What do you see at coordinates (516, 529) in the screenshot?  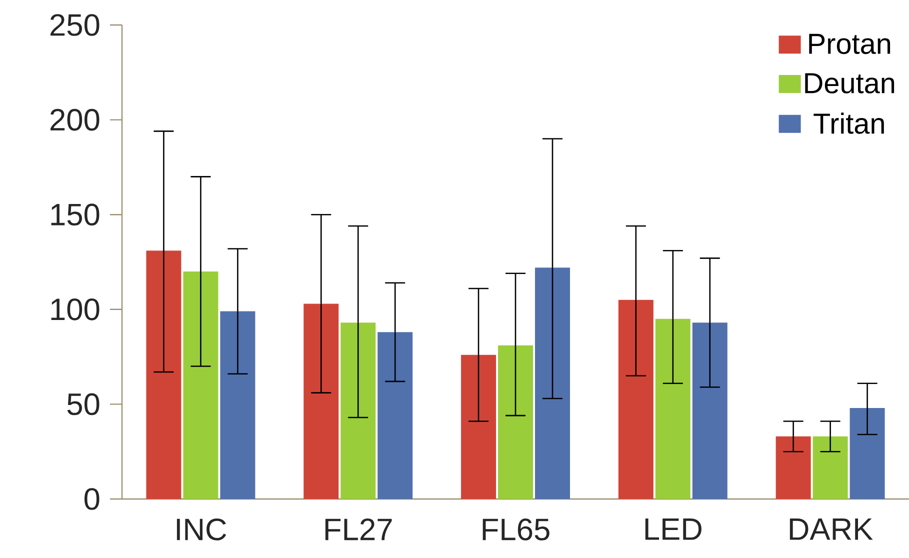 I see `x-tick-label: FL65` at bounding box center [516, 529].